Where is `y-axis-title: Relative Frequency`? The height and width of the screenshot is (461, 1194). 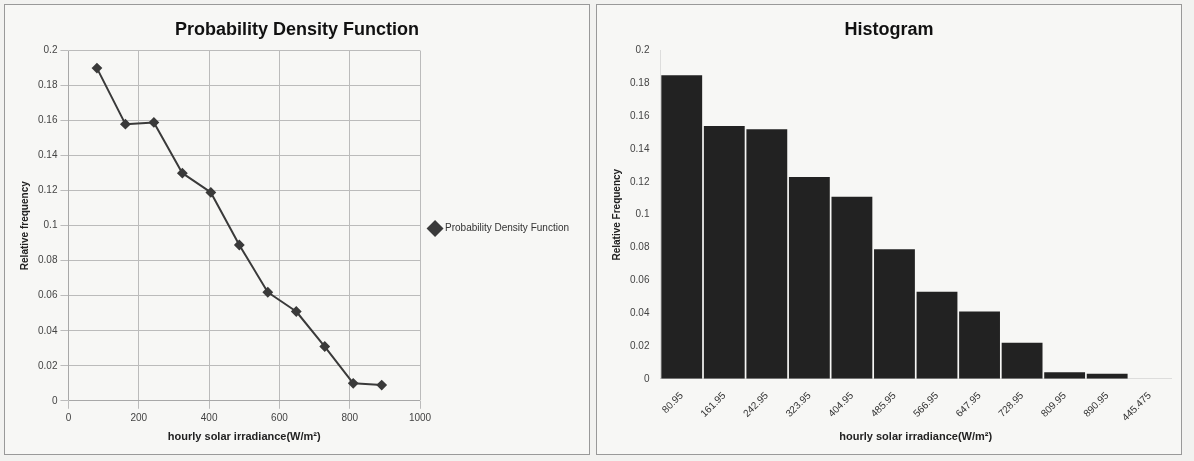 y-axis-title: Relative Frequency is located at coordinates (616, 214).